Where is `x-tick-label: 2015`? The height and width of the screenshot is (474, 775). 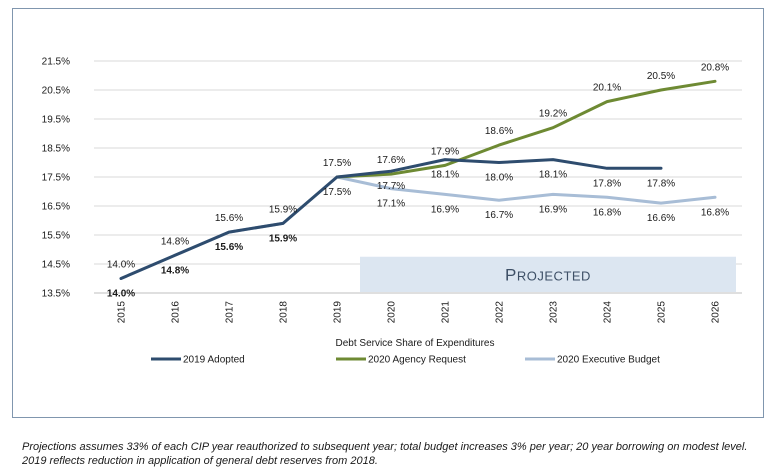
x-tick-label: 2015 is located at coordinates (122, 312).